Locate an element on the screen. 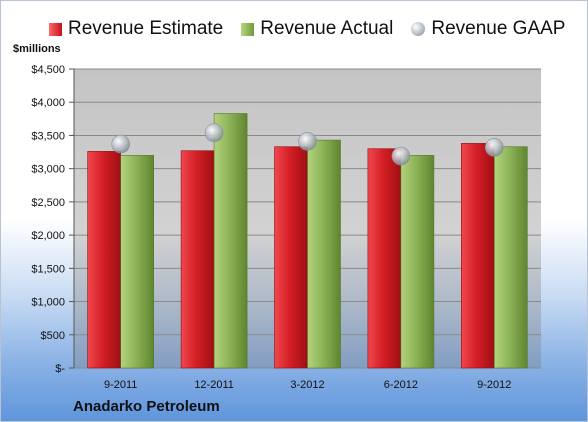 This screenshot has width=588, height=422. legend-swatch-actual is located at coordinates (248, 29).